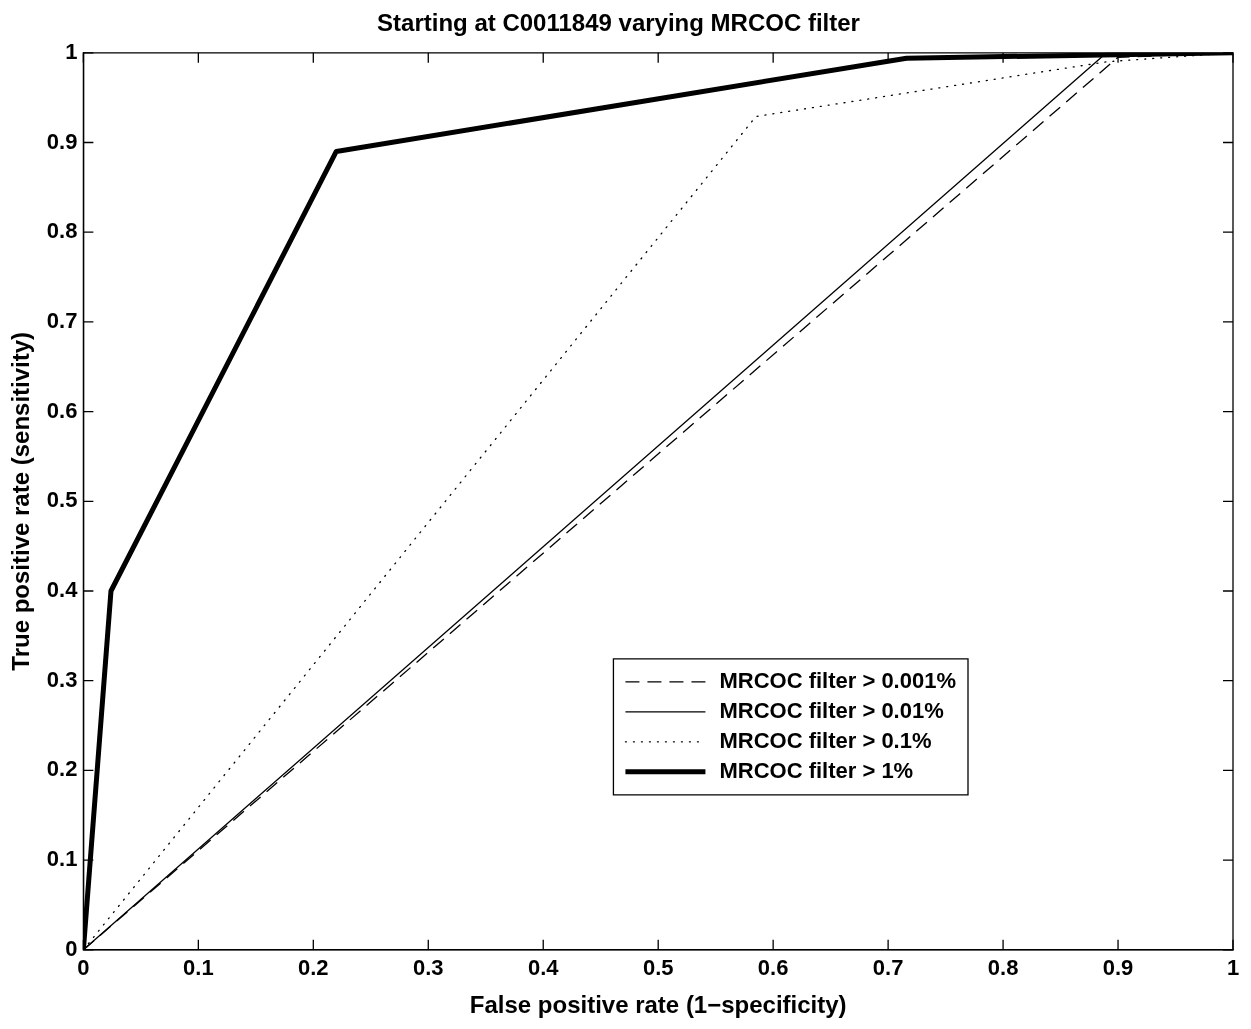 The width and height of the screenshot is (1251, 1029). What do you see at coordinates (658, 1005) in the screenshot?
I see `x-axis-title: False positive rate (1−specificity)` at bounding box center [658, 1005].